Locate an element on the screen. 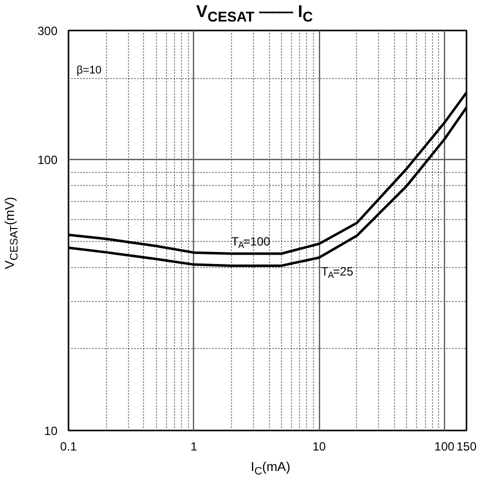 Image resolution: width=487 pixels, height=493 pixels. y-tick-label: 100 is located at coordinates (47, 160).